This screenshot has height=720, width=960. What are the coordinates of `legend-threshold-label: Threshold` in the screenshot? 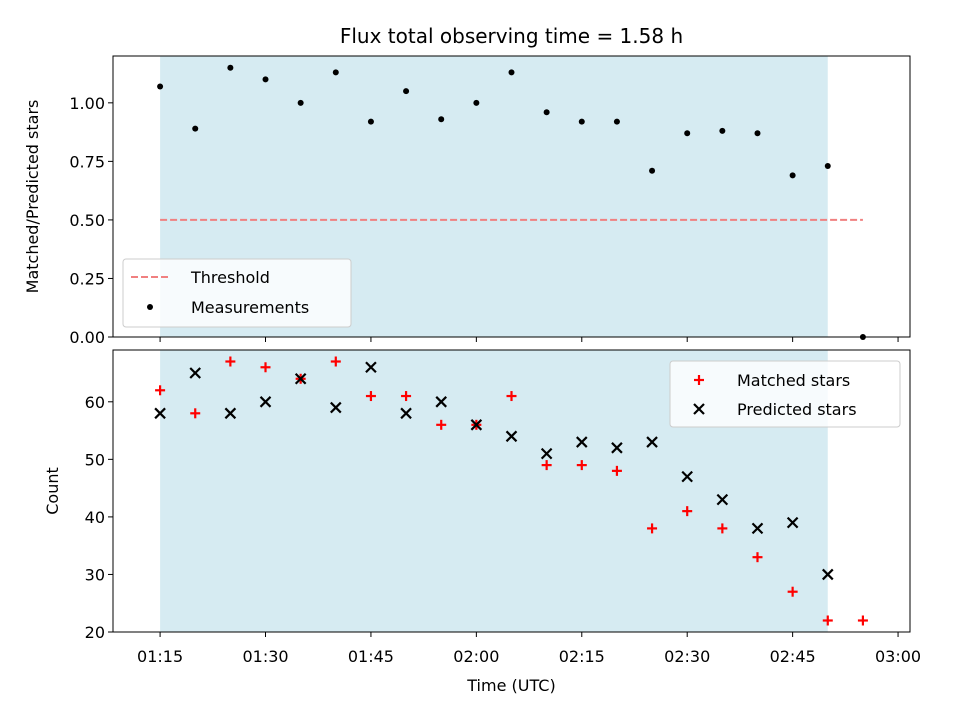 It's located at (230, 277).